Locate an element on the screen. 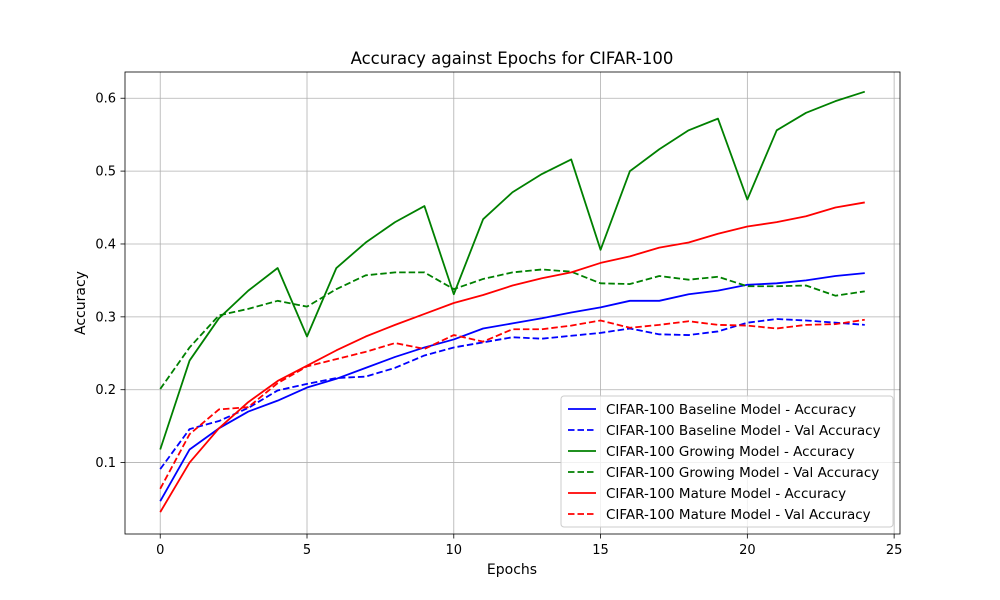  x-axis-ticks: 0 5 10 15 20 25 is located at coordinates (529, 546).